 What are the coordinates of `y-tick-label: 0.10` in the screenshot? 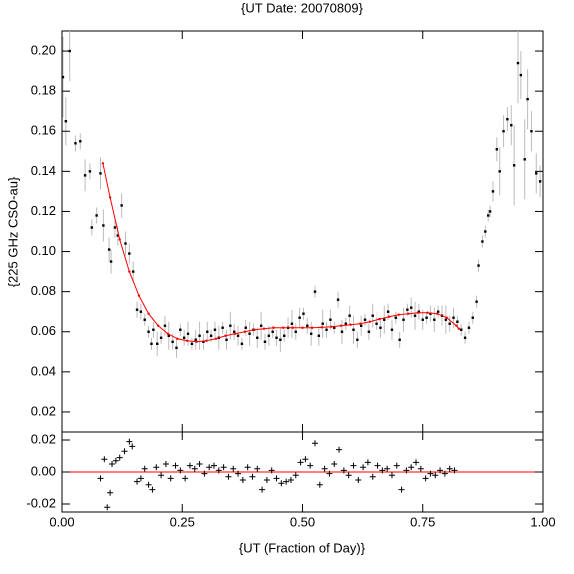 It's located at (43, 250).